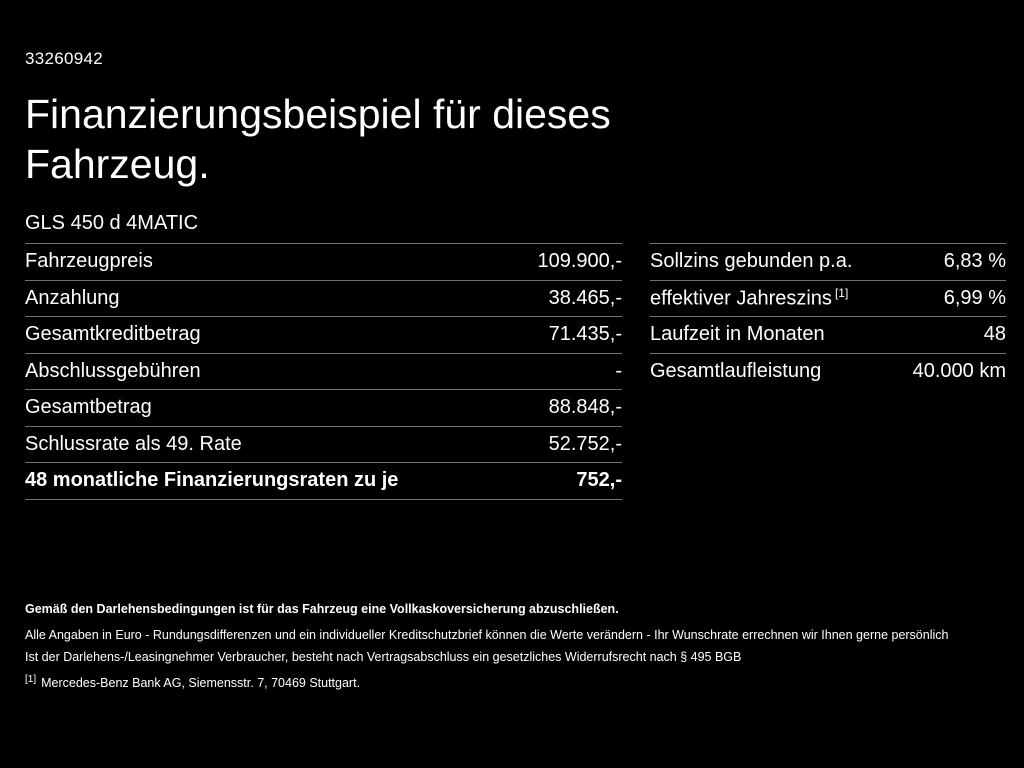  What do you see at coordinates (323, 298) in the screenshot?
I see `row-anzahlung: Anzahlung 38.465,-` at bounding box center [323, 298].